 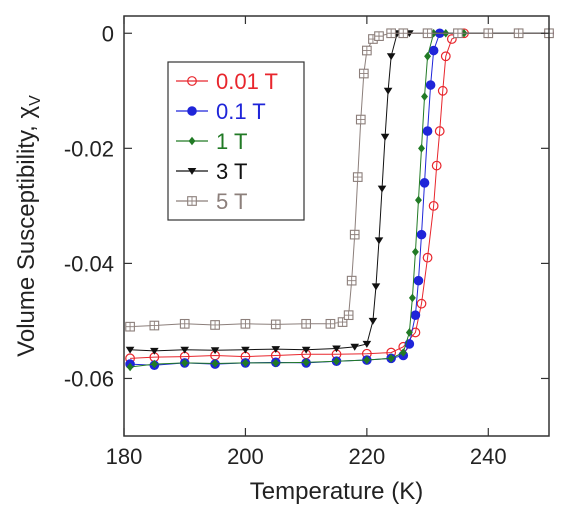 What do you see at coordinates (366, 456) in the screenshot?
I see `x-tick-label: 220` at bounding box center [366, 456].